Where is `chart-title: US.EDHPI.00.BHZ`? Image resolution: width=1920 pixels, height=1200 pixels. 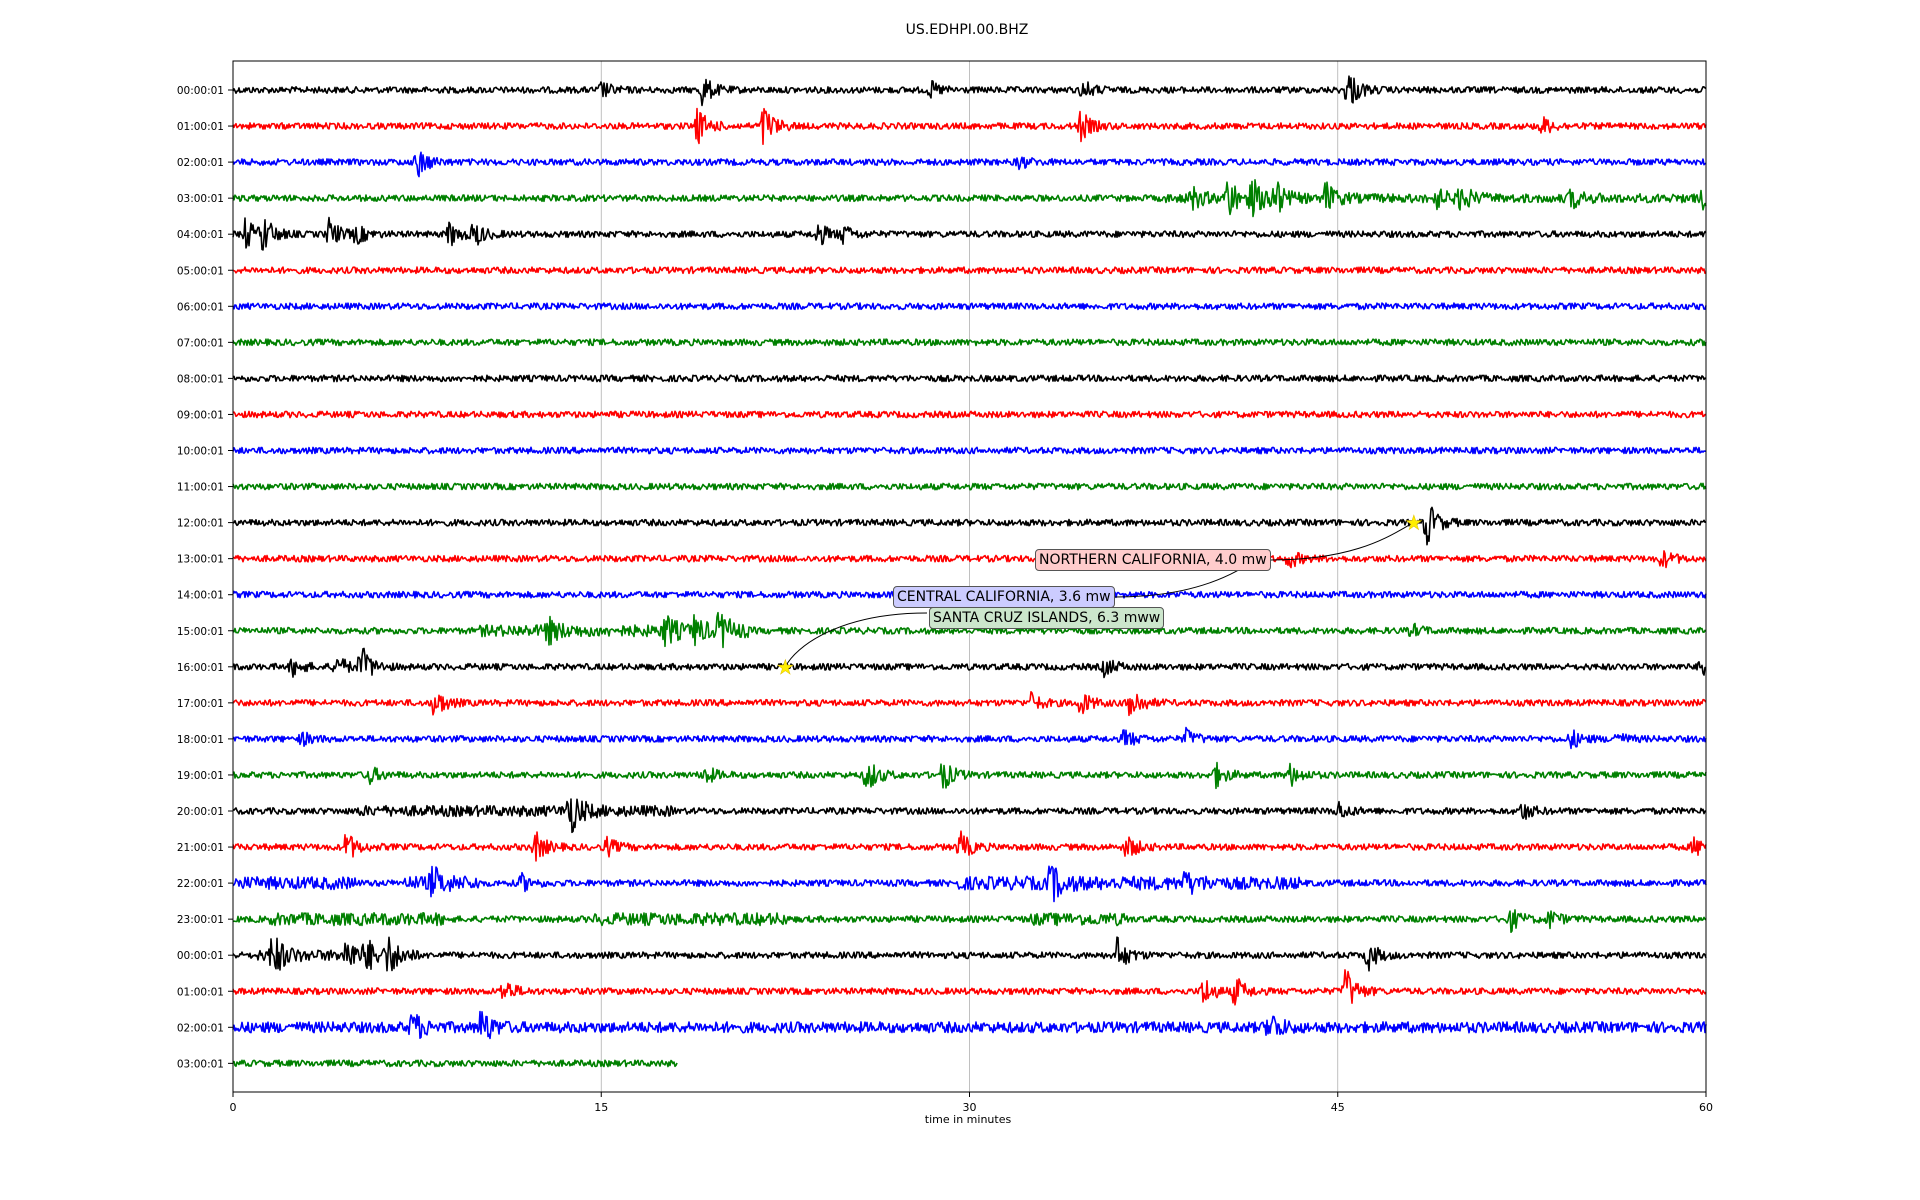
chart-title: US.EDHPI.00.BHZ is located at coordinates (967, 30).